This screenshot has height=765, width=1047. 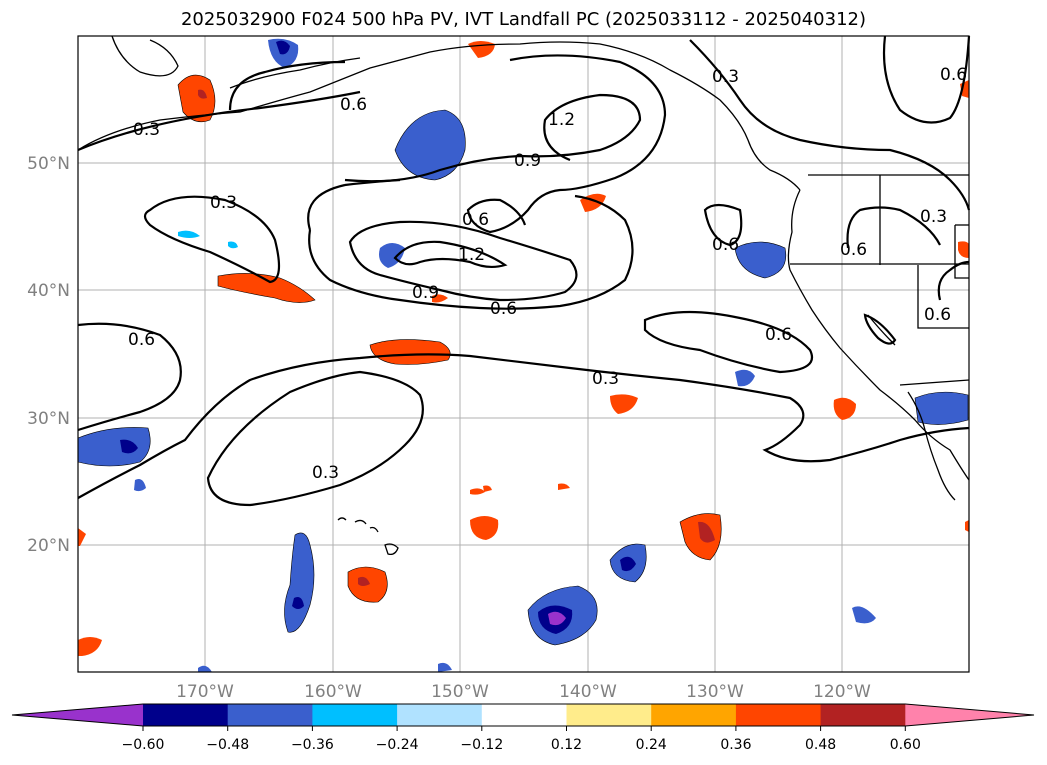 What do you see at coordinates (48, 291) in the screenshot?
I see `lat-label-40n: 40°N` at bounding box center [48, 291].